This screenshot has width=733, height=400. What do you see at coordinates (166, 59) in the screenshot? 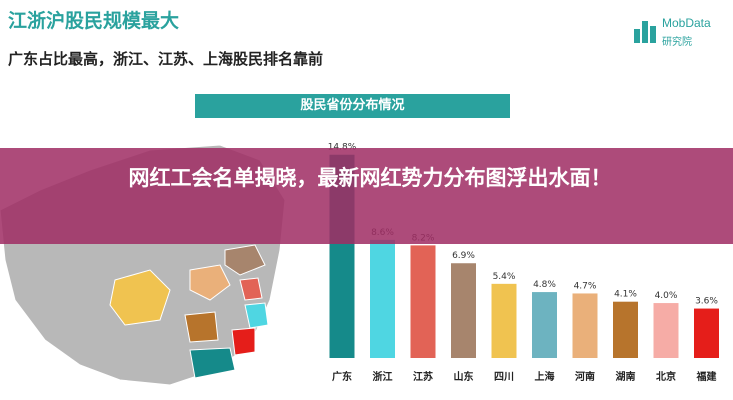
I see `page-subtitle: 广东占比最高，浙江、江苏、上海股民排名靠前` at bounding box center [166, 59].